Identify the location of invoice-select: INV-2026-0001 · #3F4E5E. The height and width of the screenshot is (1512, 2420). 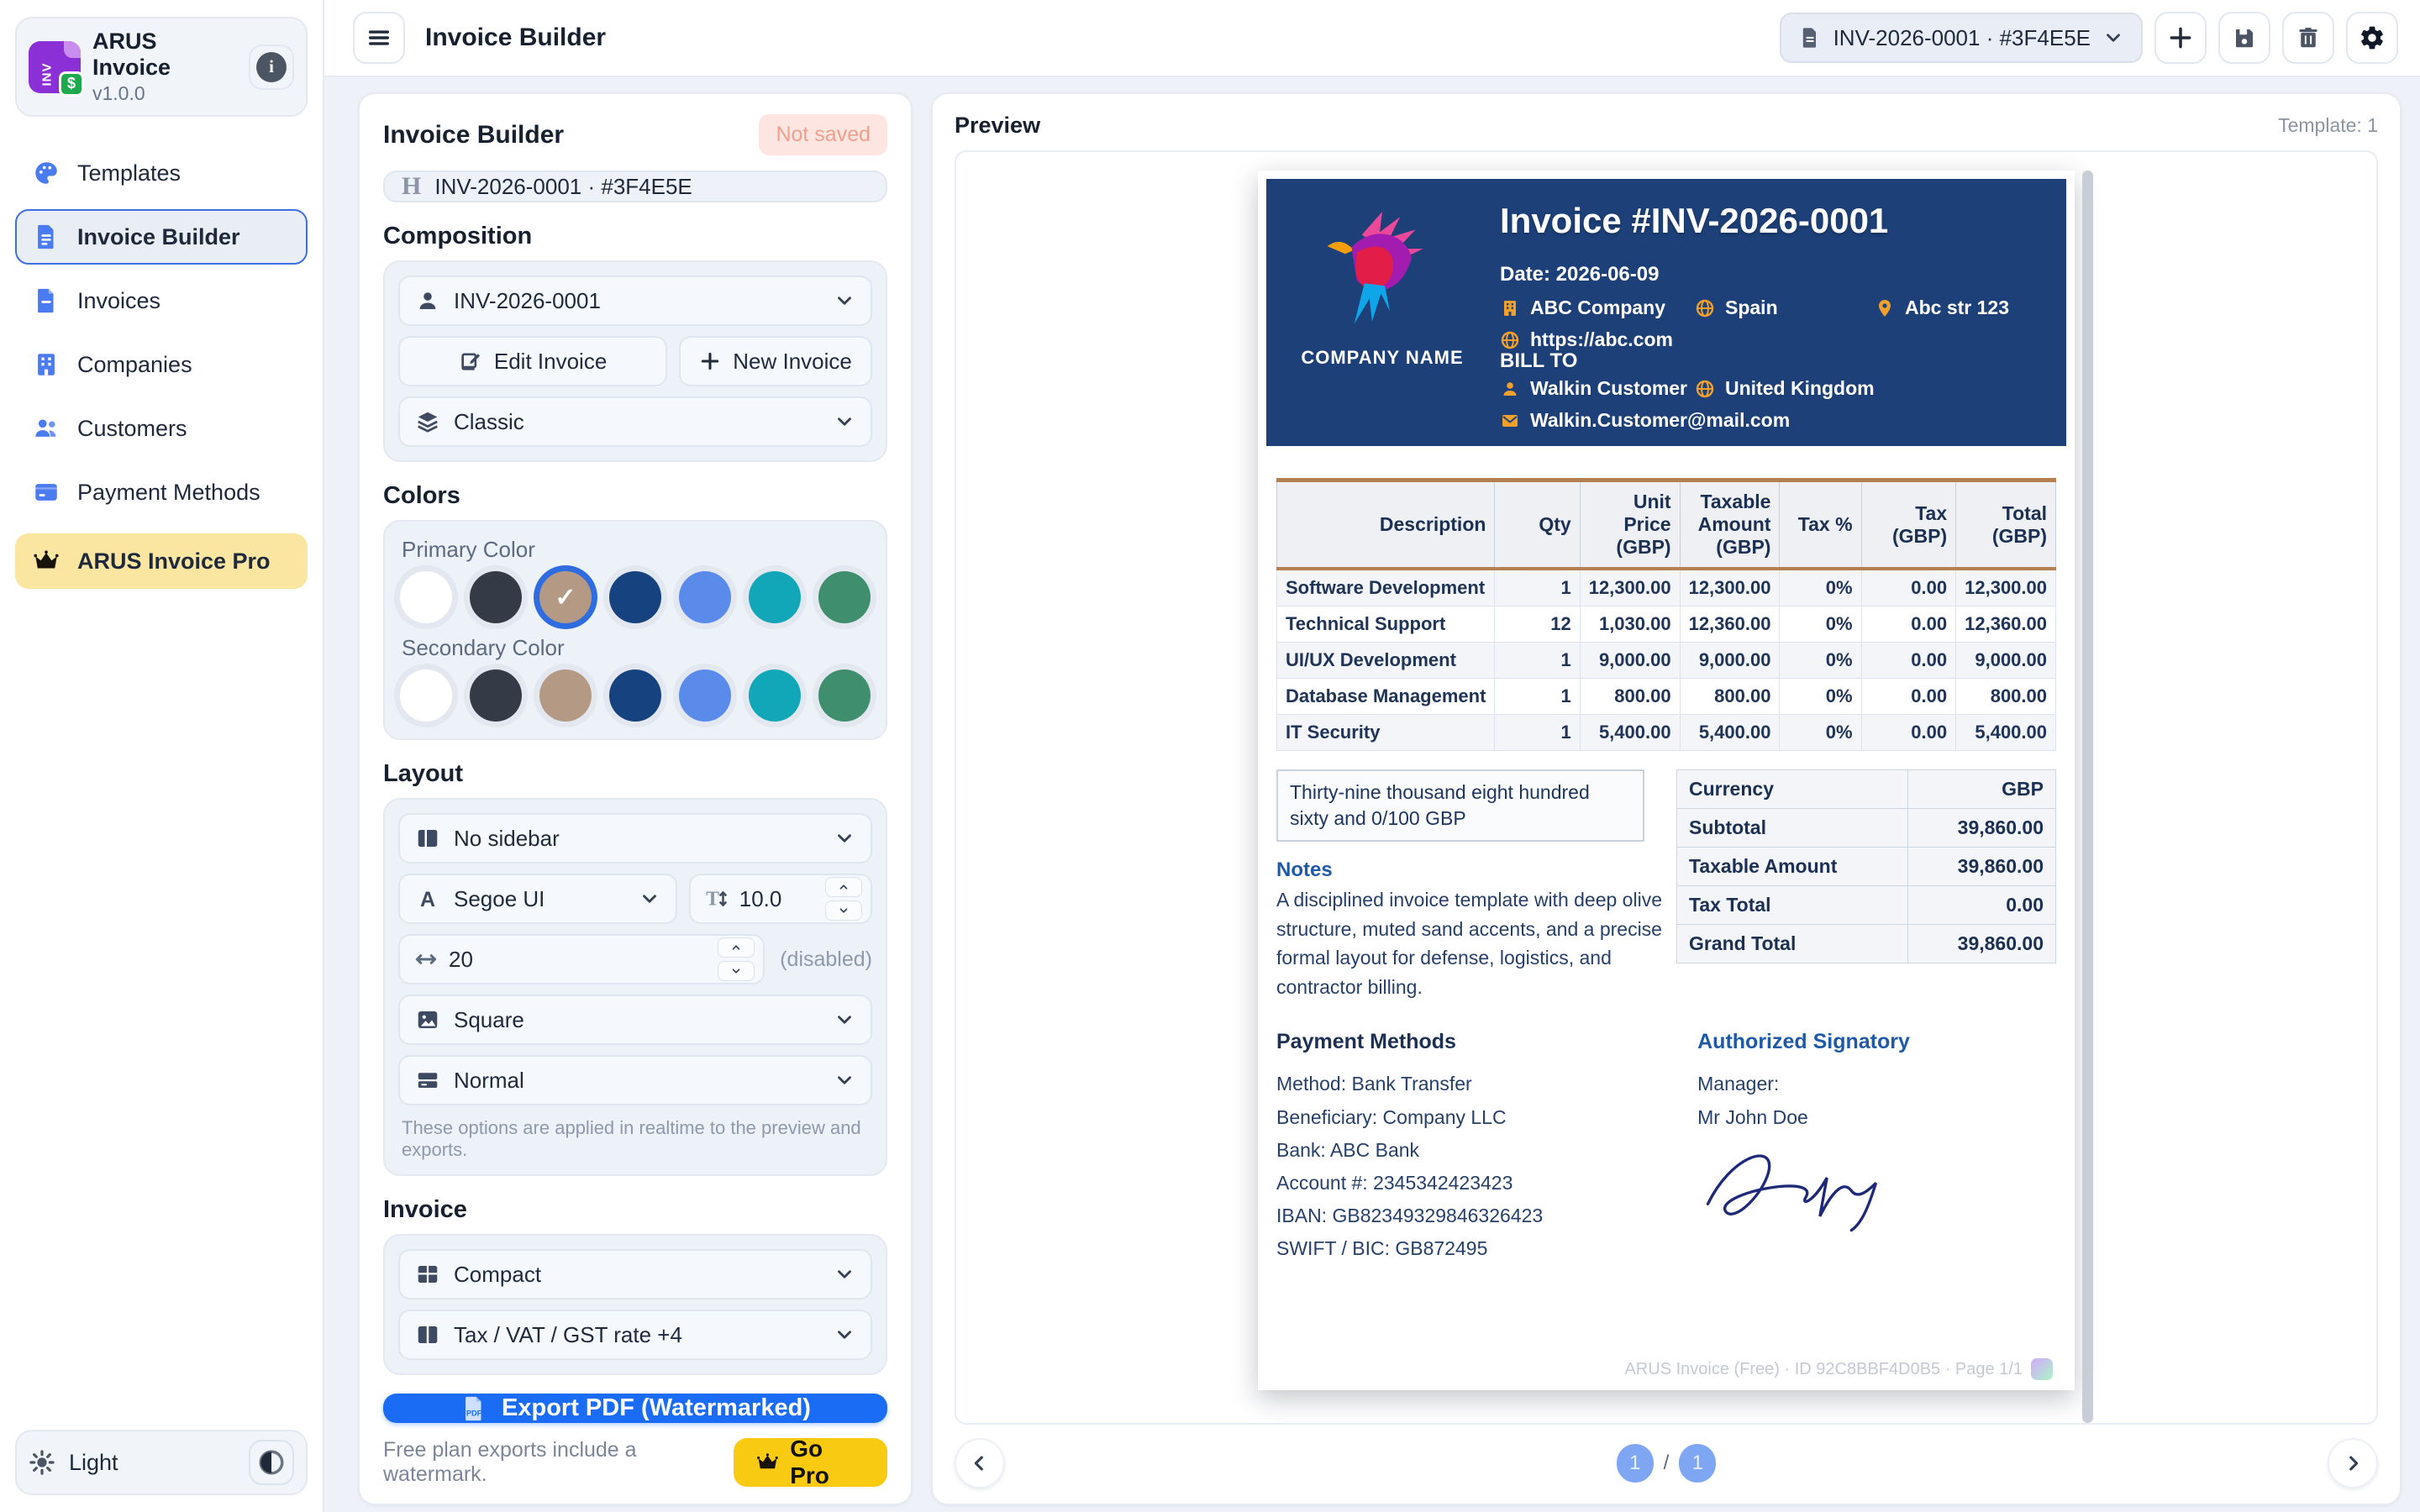
(1961, 38).